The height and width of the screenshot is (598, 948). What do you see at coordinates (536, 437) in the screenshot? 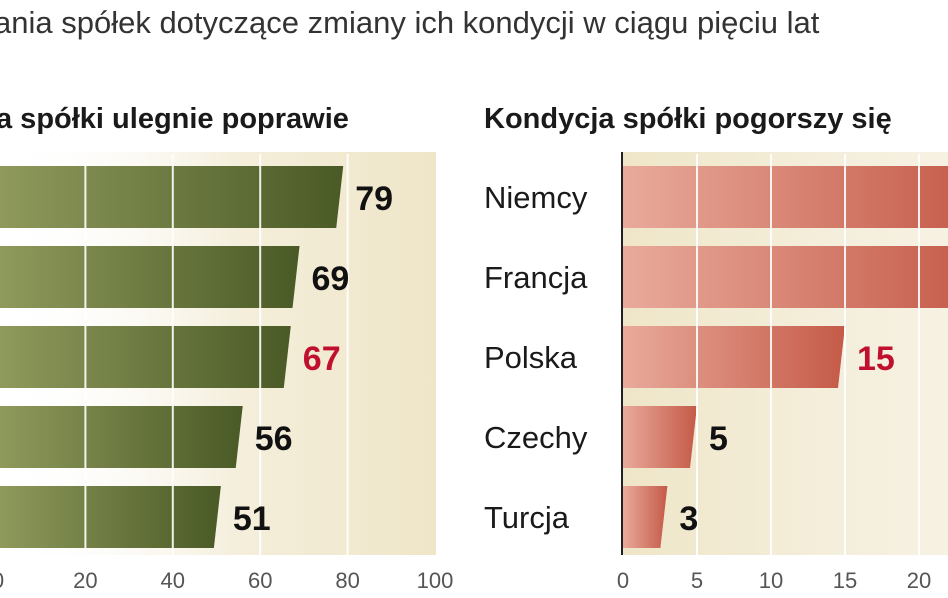
I see `right-category-label: Czechy` at bounding box center [536, 437].